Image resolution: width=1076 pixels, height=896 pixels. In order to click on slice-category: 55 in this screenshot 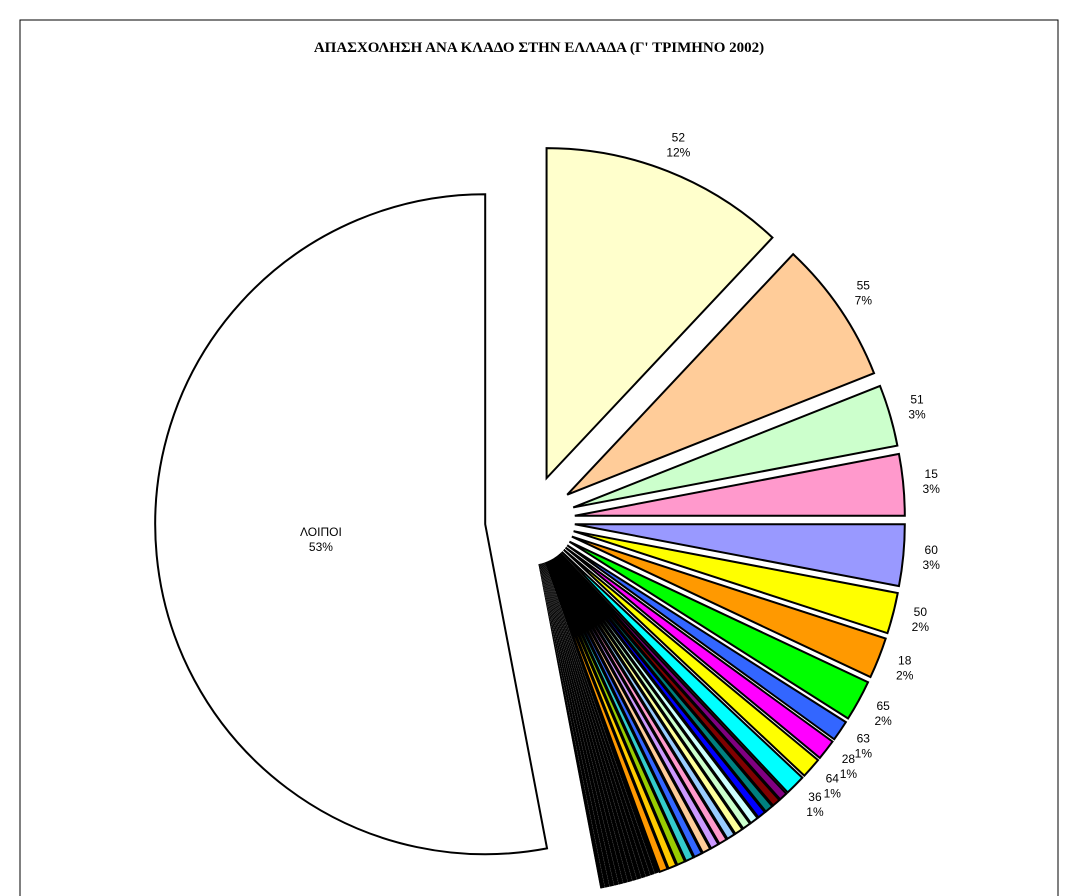, I will do `click(864, 285)`.